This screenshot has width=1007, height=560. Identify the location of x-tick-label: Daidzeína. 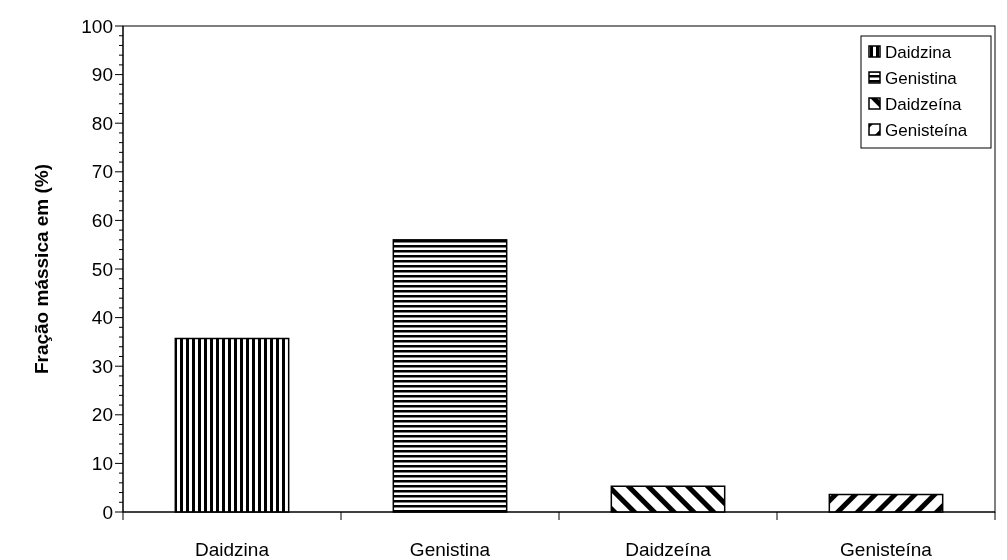
(668, 549).